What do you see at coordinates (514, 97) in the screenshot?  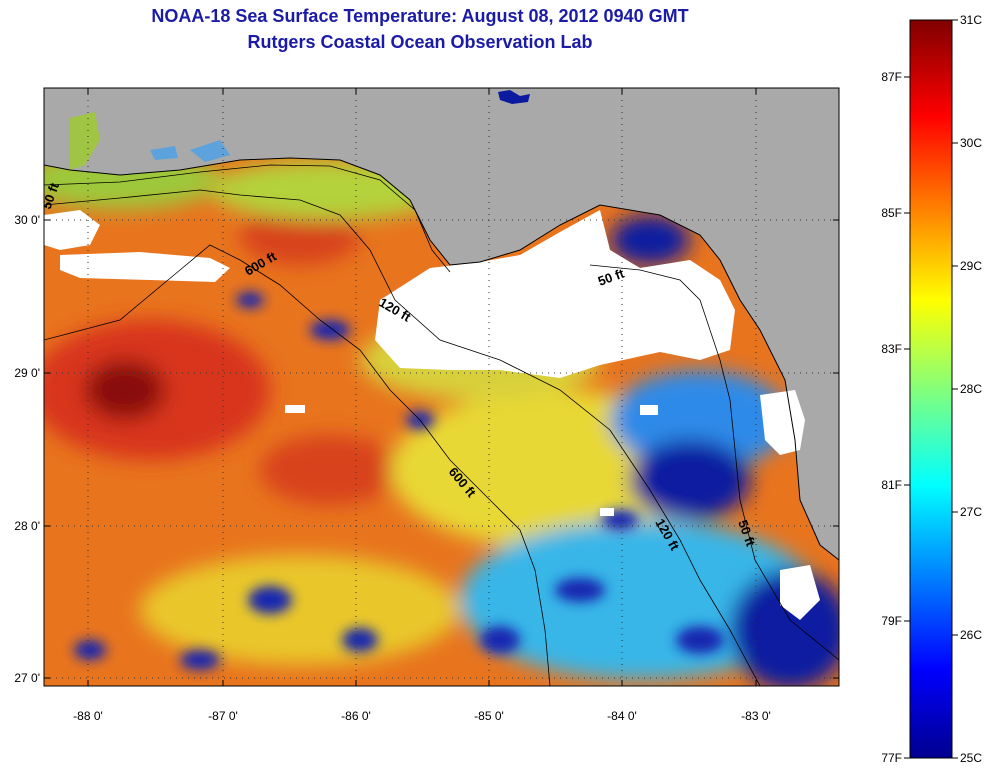 I see `inland-lake` at bounding box center [514, 97].